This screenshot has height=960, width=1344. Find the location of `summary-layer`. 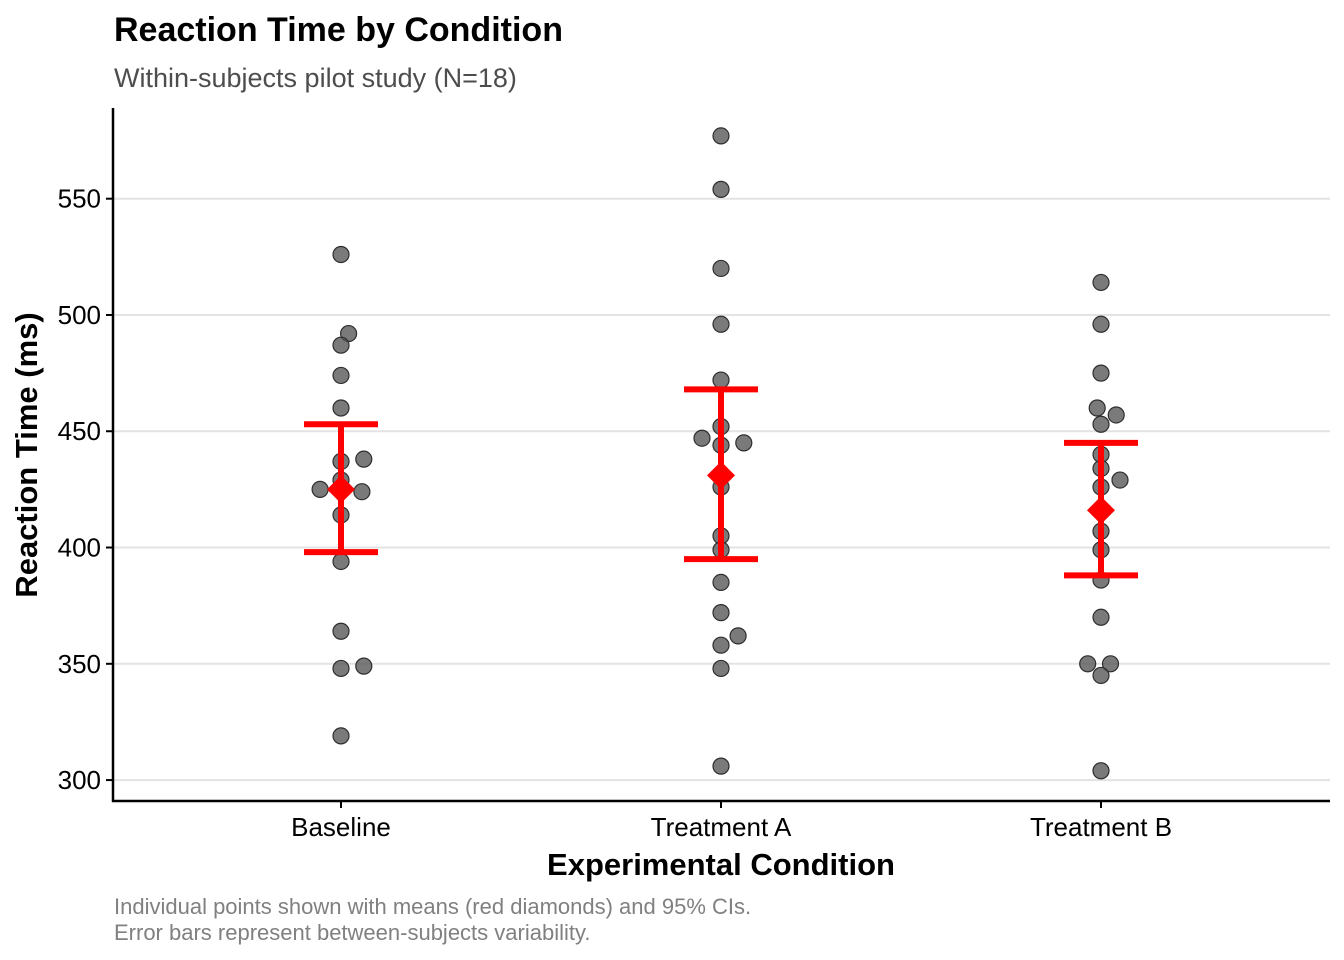

summary-layer is located at coordinates (721, 482).